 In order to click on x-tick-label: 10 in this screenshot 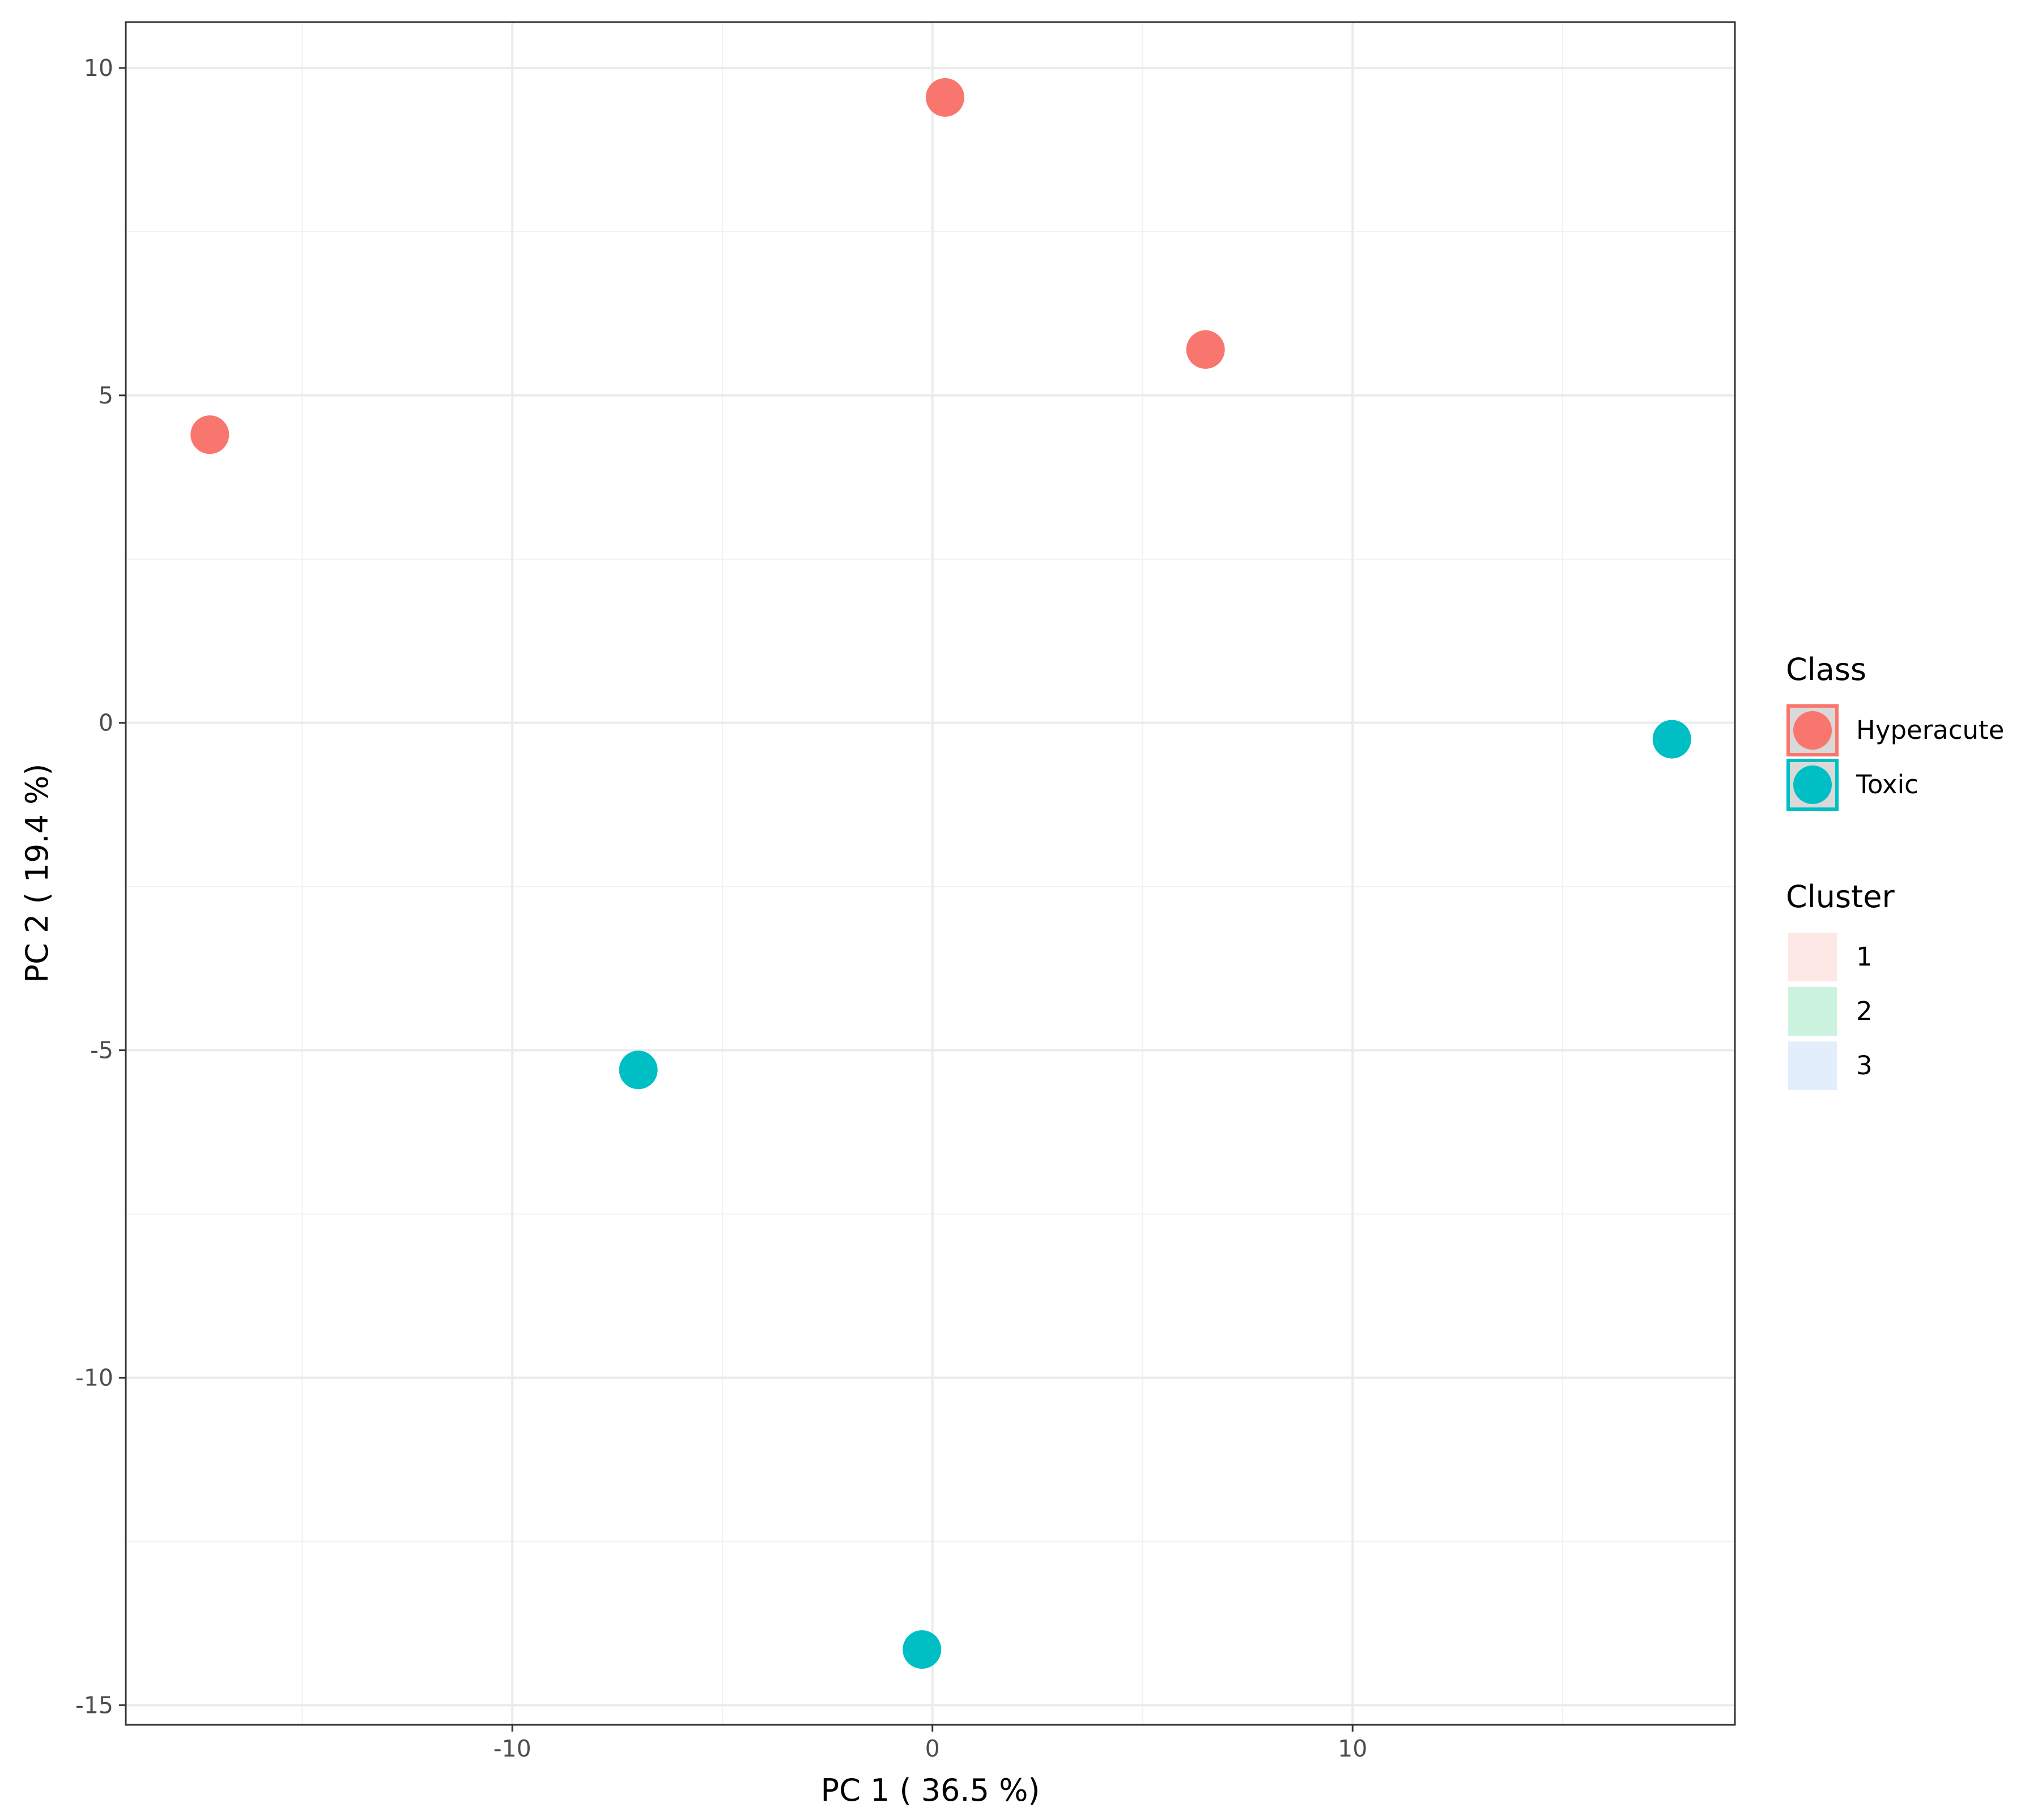, I will do `click(1352, 1749)`.